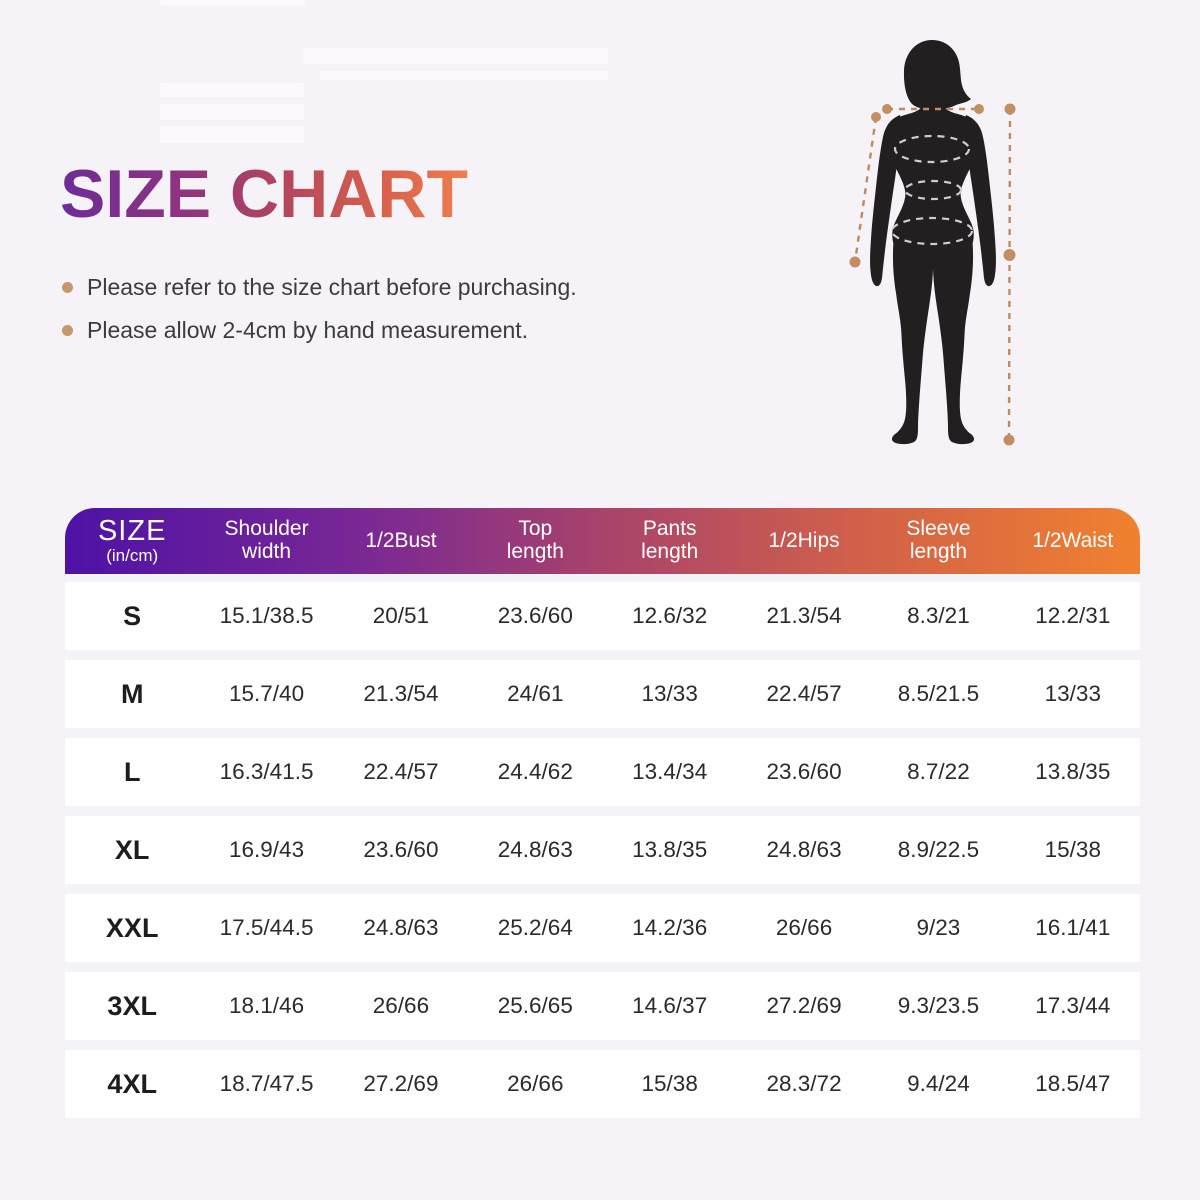 The width and height of the screenshot is (1200, 1200). Describe the element at coordinates (670, 927) in the screenshot. I see `measurement-cell: 14.2/36` at that location.